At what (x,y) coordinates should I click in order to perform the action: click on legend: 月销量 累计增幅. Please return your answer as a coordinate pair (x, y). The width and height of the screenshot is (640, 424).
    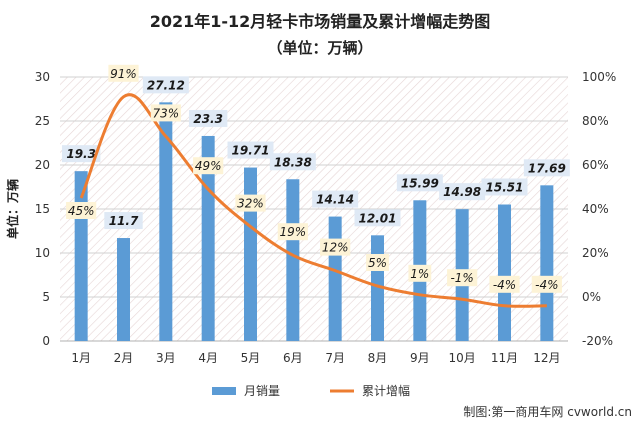
    Looking at the image, I should click on (311, 390).